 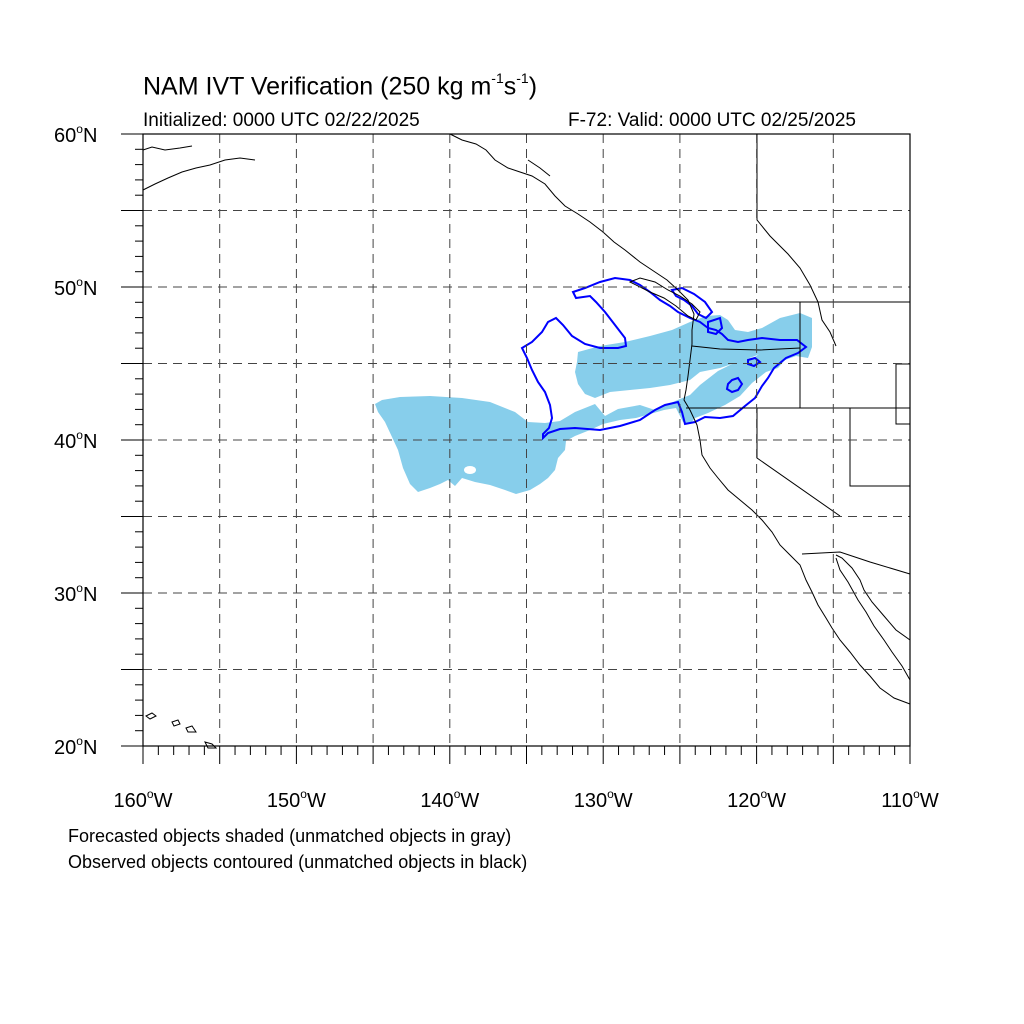 I want to click on lat-label: 30oN, so click(x=75, y=593).